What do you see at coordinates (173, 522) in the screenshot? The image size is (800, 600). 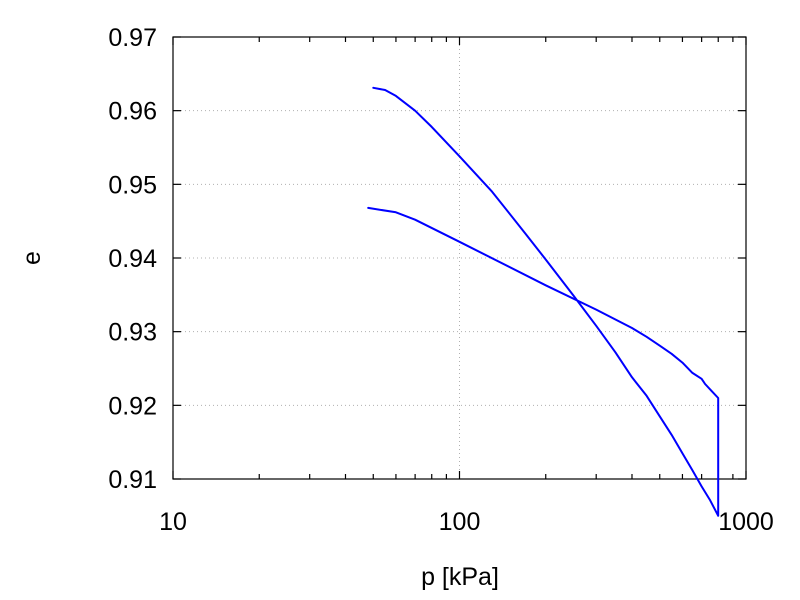 I see `x-tick-label: 10` at bounding box center [173, 522].